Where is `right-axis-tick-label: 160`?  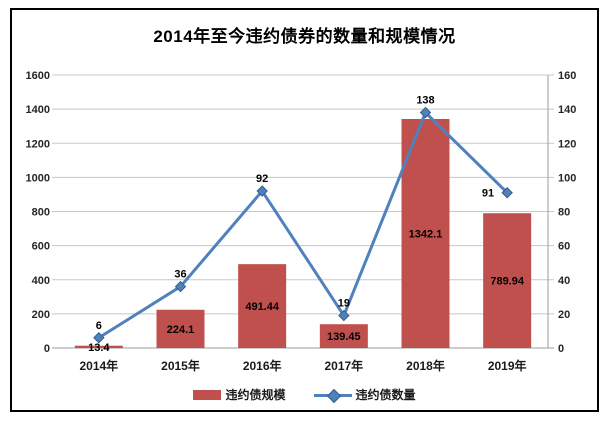
right-axis-tick-label: 160 is located at coordinates (567, 76).